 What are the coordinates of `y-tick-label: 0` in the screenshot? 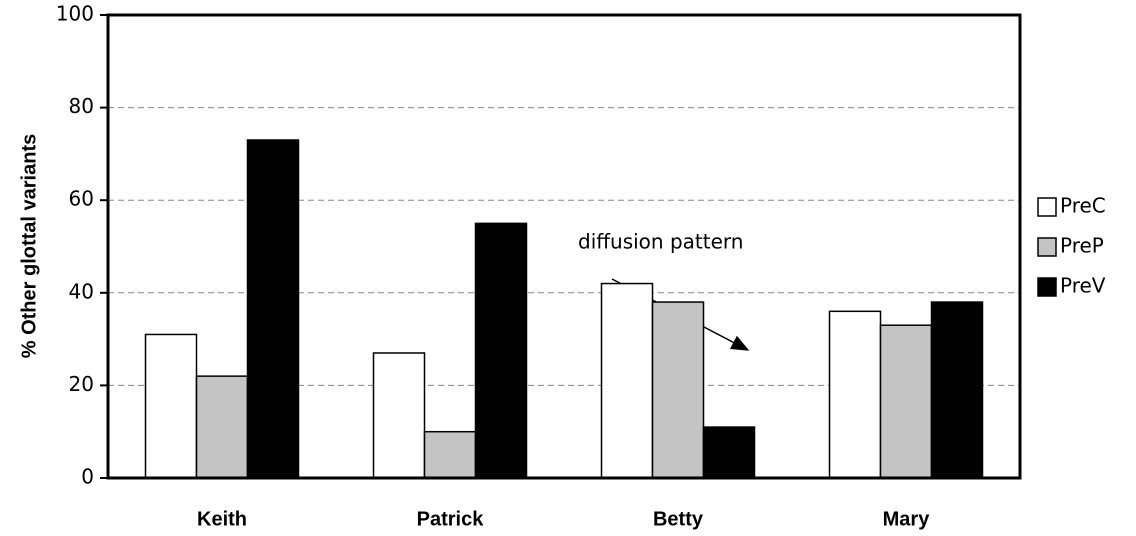 It's located at (87, 477).